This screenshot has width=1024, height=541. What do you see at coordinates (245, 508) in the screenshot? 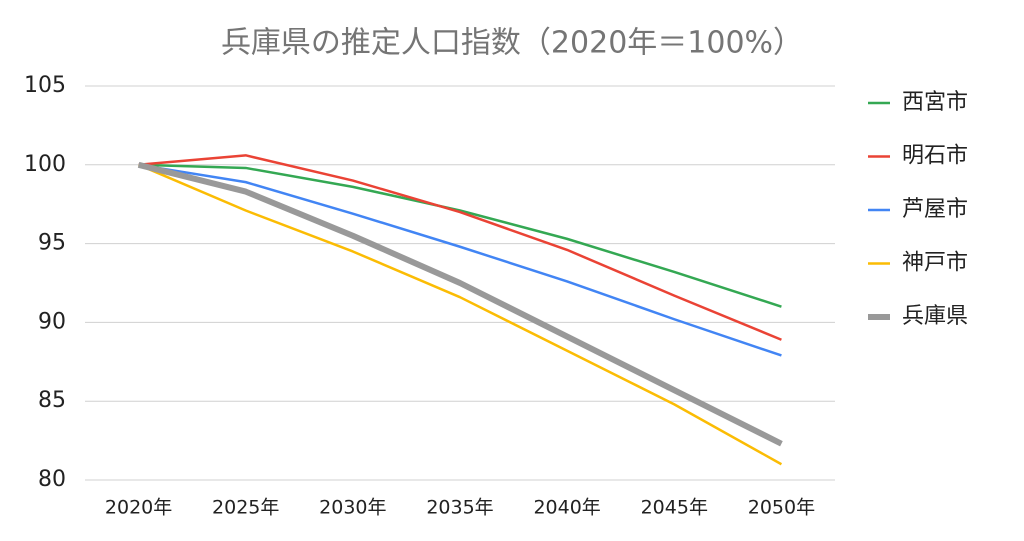
I see `x-tick-label: 2025年` at bounding box center [245, 508].